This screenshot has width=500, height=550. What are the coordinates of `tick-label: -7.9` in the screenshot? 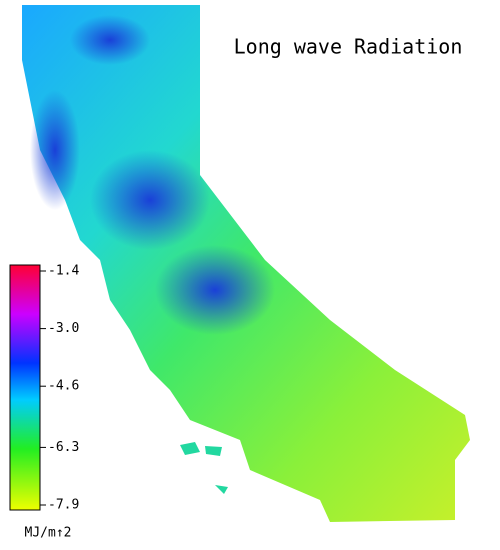 It's located at (63, 505).